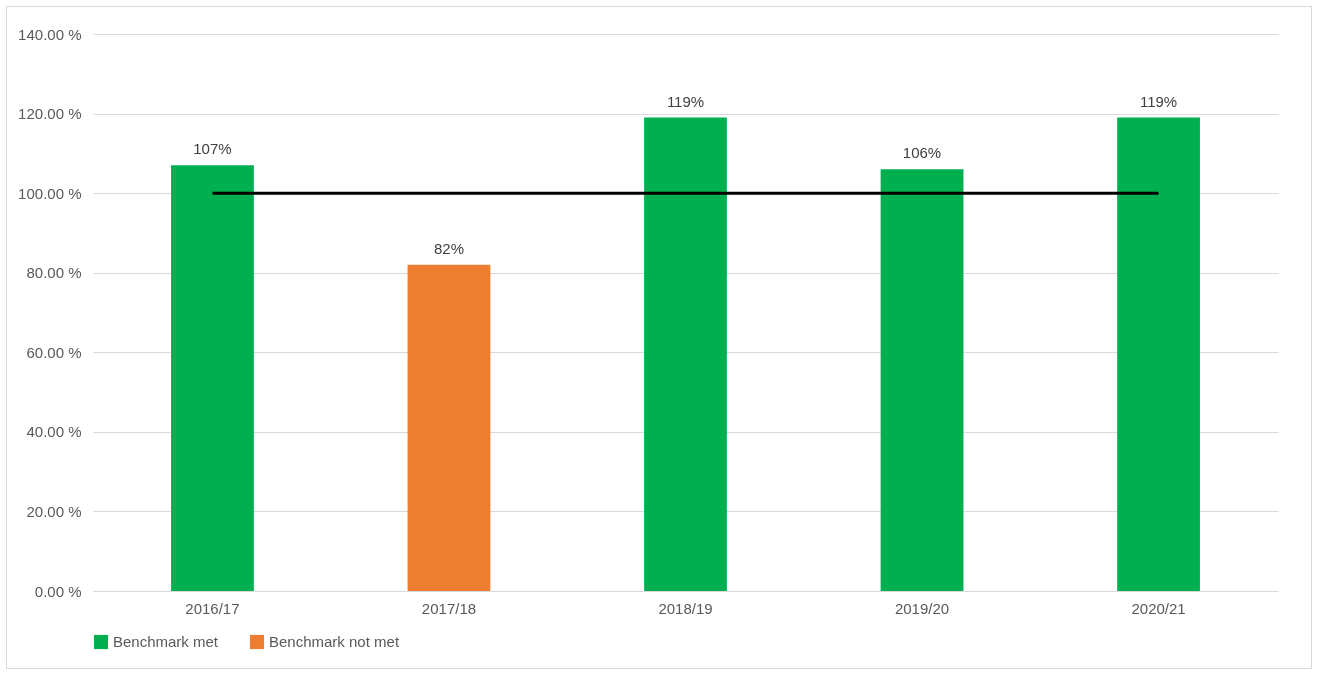 The image size is (1320, 677). Describe the element at coordinates (50, 34) in the screenshot. I see `y-tick-label: 140.00 %` at that location.